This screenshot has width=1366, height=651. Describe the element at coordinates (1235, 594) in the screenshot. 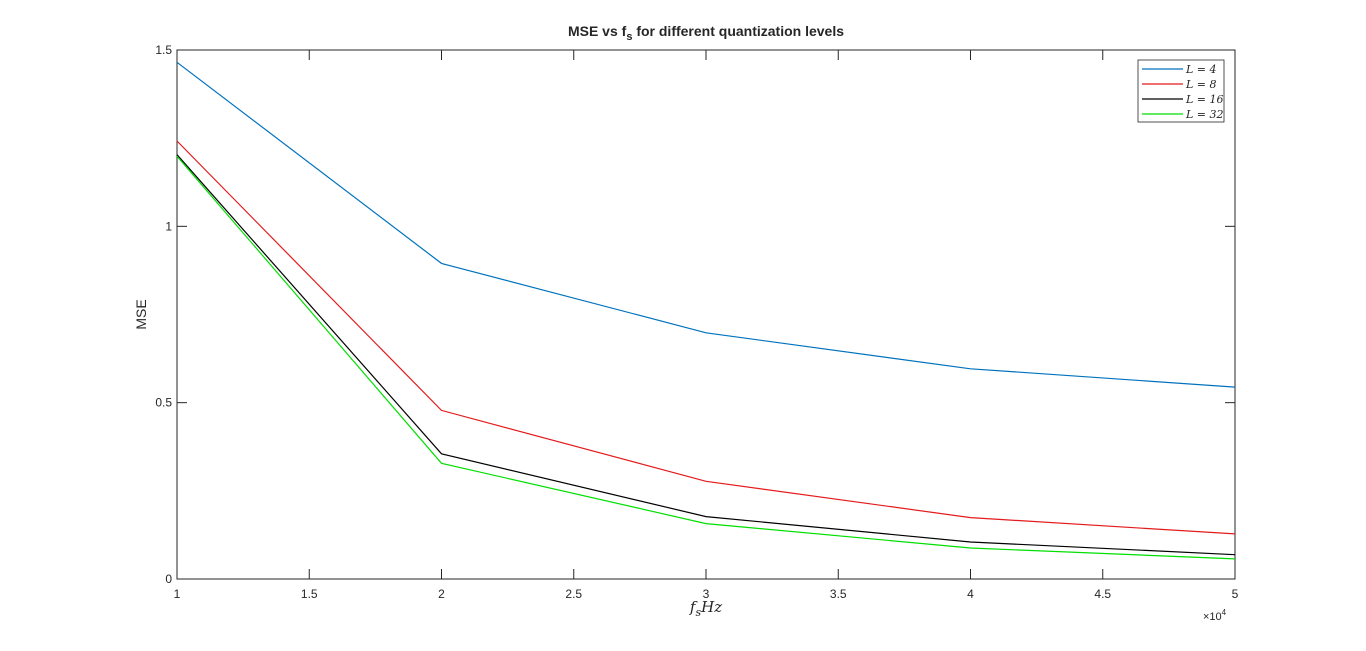

I see `x-tick-label: 5` at that location.